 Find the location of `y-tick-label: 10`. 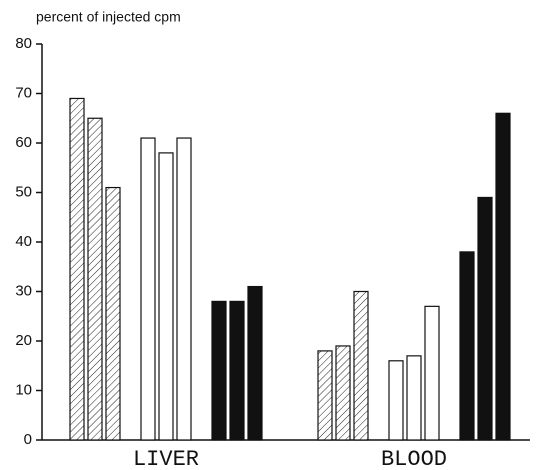

y-tick-label: 10 is located at coordinates (23, 389).